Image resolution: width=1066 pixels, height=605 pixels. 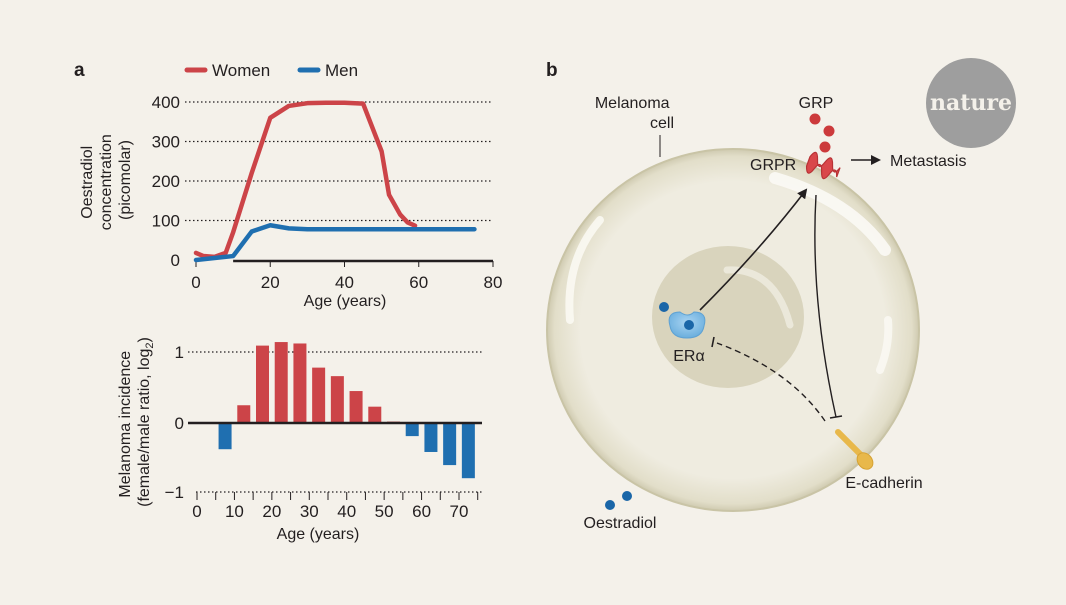 I want to click on legend-label-women: Women, so click(x=241, y=70).